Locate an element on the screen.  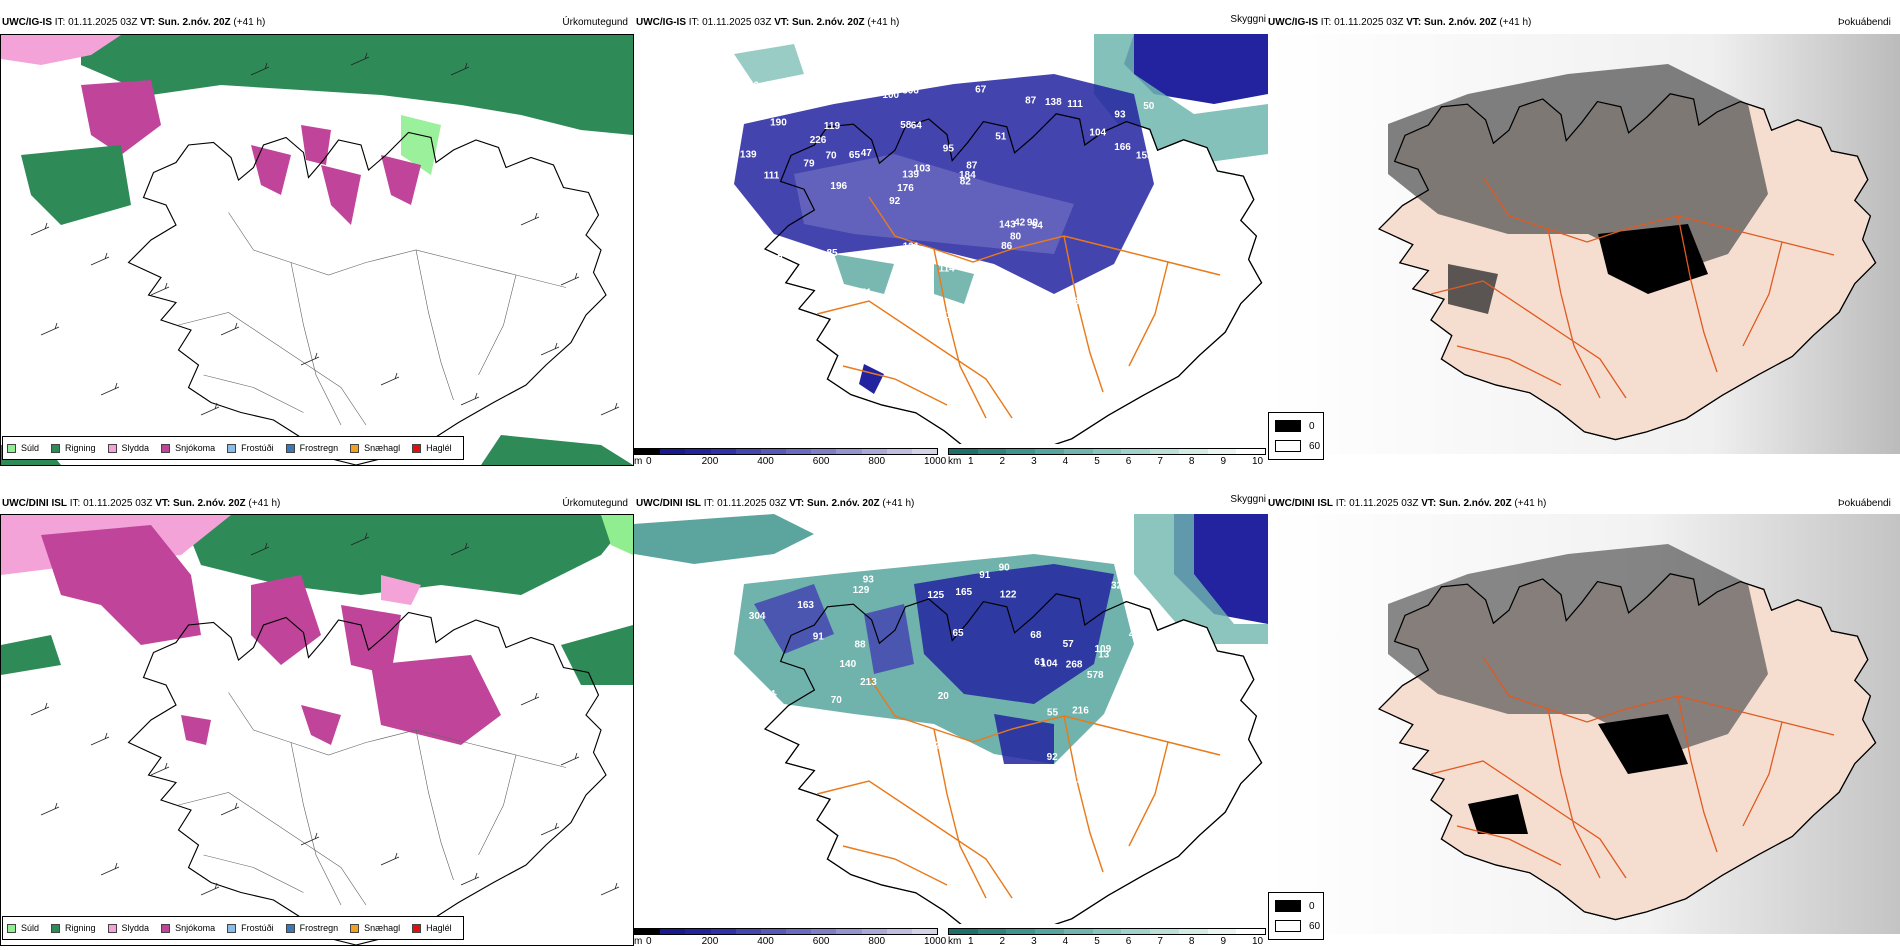
fog-map-row1 is located at coordinates (1584, 244).